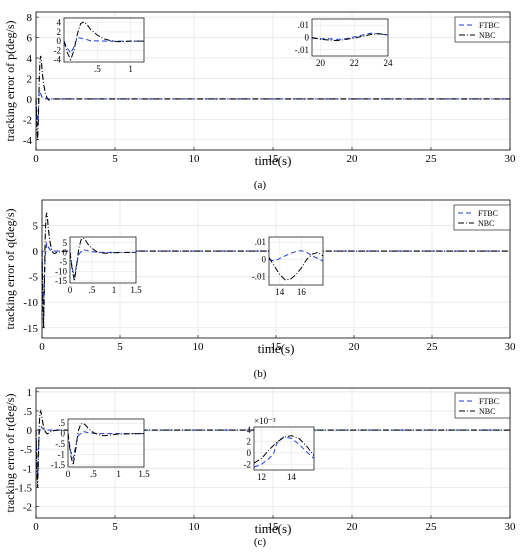 The width and height of the screenshot is (520, 555). I want to click on inset-y-tick-label: -5, so click(64, 262).